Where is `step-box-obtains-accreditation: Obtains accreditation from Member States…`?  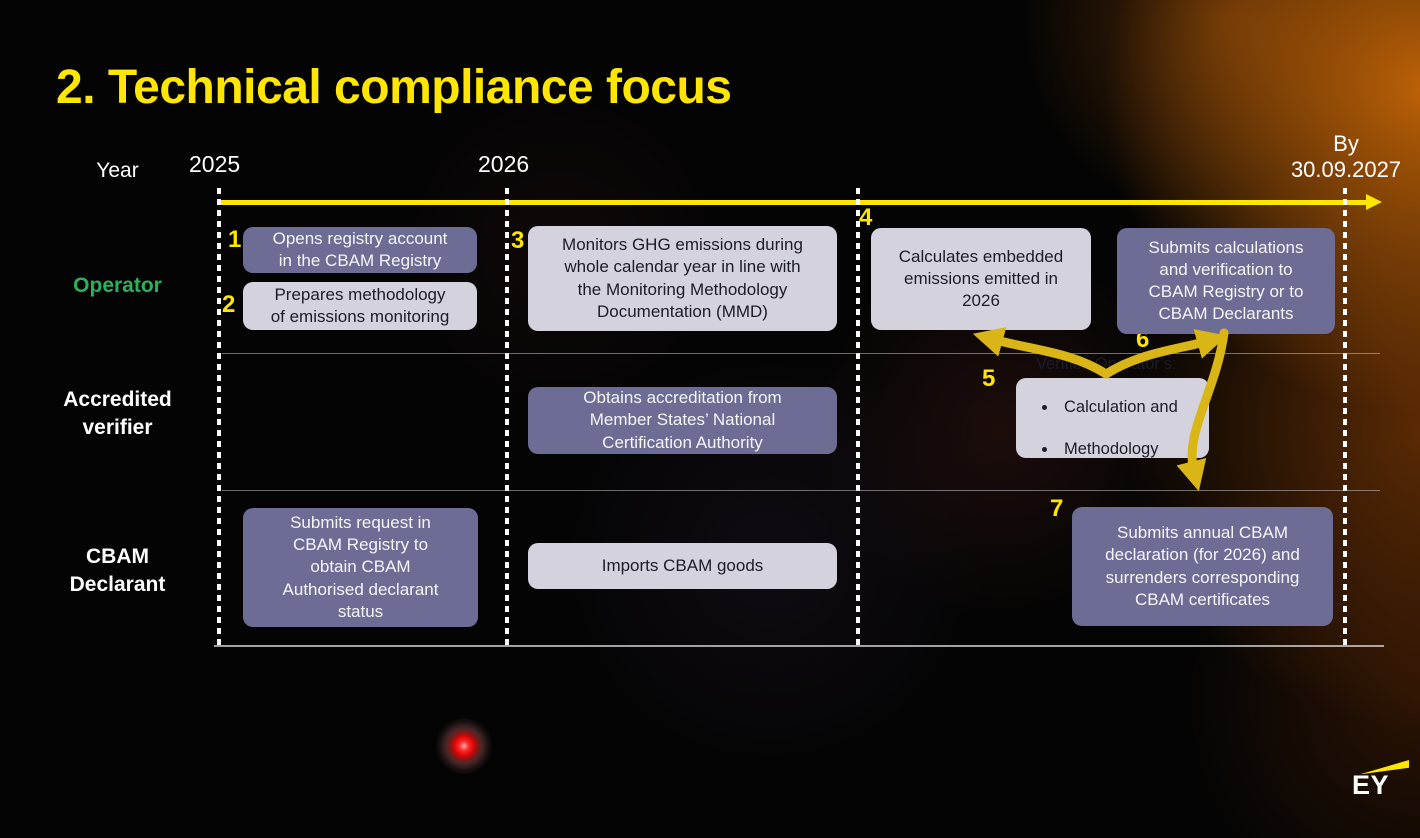 step-box-obtains-accreditation: Obtains accreditation from Member States… is located at coordinates (682, 420).